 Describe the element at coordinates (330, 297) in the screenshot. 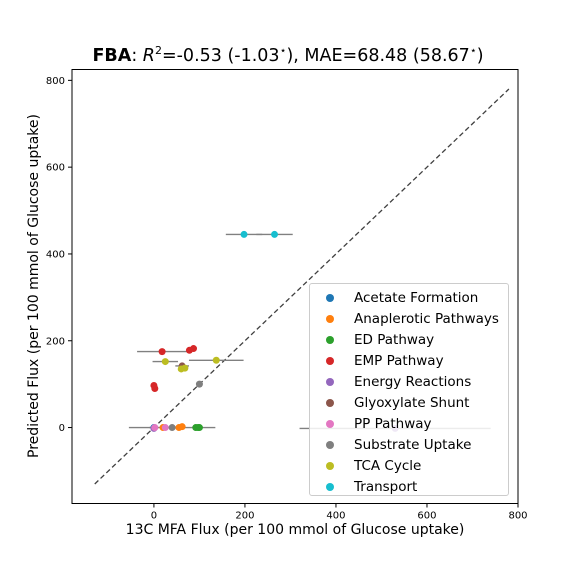

I see `legend-marker-acetate-formation` at that location.